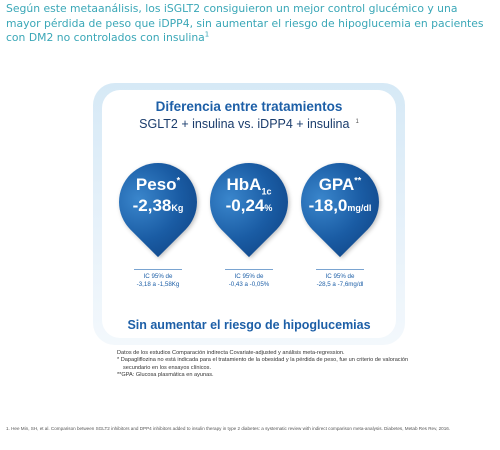 Image resolution: width=500 pixels, height=450 pixels. Describe the element at coordinates (167, 367) in the screenshot. I see `note-line: secundario en los ensayos clínicos.` at that location.